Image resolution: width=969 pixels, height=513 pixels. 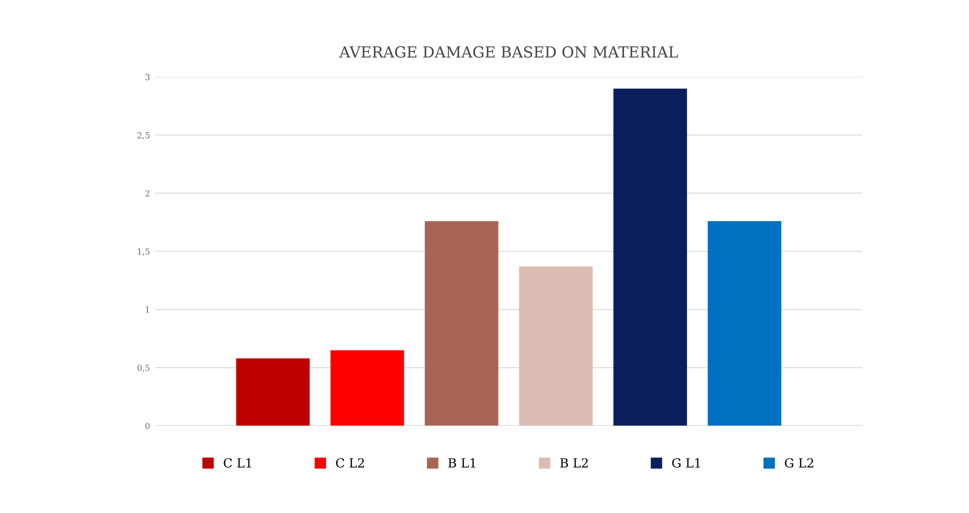 I want to click on legend-label: C L1, so click(x=238, y=463).